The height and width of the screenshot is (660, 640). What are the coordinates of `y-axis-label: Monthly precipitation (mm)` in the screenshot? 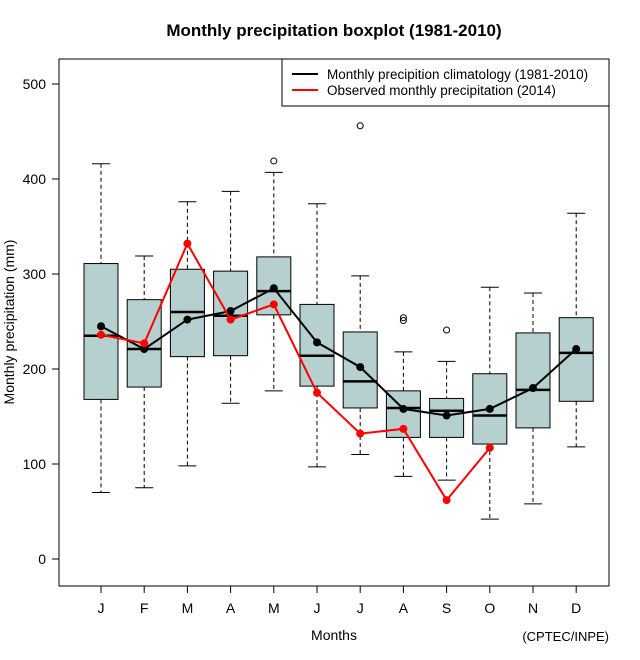 It's located at (9, 322).